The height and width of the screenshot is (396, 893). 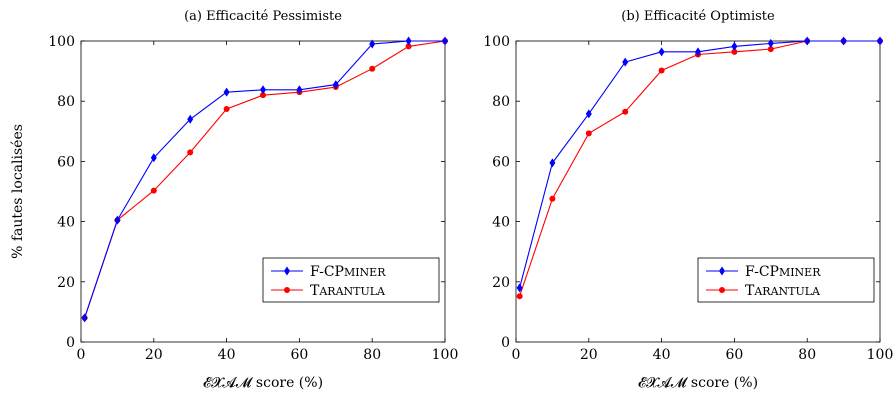 What do you see at coordinates (18, 191) in the screenshot?
I see `y-axis-label: % fautes localisées` at bounding box center [18, 191].